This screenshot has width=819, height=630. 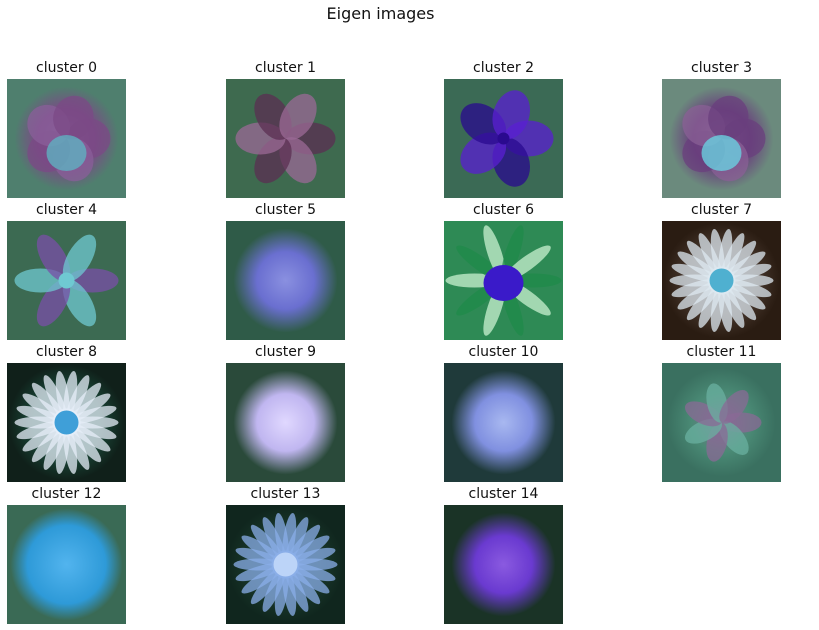 What do you see at coordinates (285, 494) in the screenshot?
I see `cluster-label: cluster 13` at bounding box center [285, 494].